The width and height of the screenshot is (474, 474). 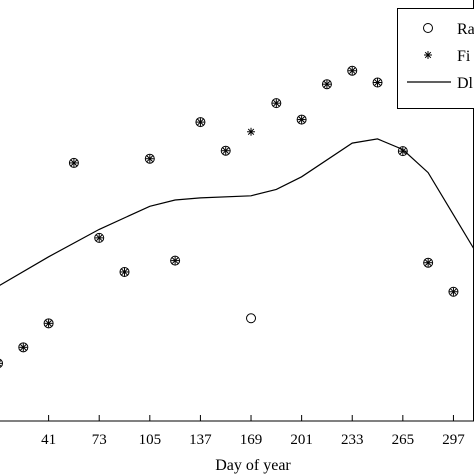 What do you see at coordinates (352, 440) in the screenshot?
I see `x-tick-label: 233` at bounding box center [352, 440].